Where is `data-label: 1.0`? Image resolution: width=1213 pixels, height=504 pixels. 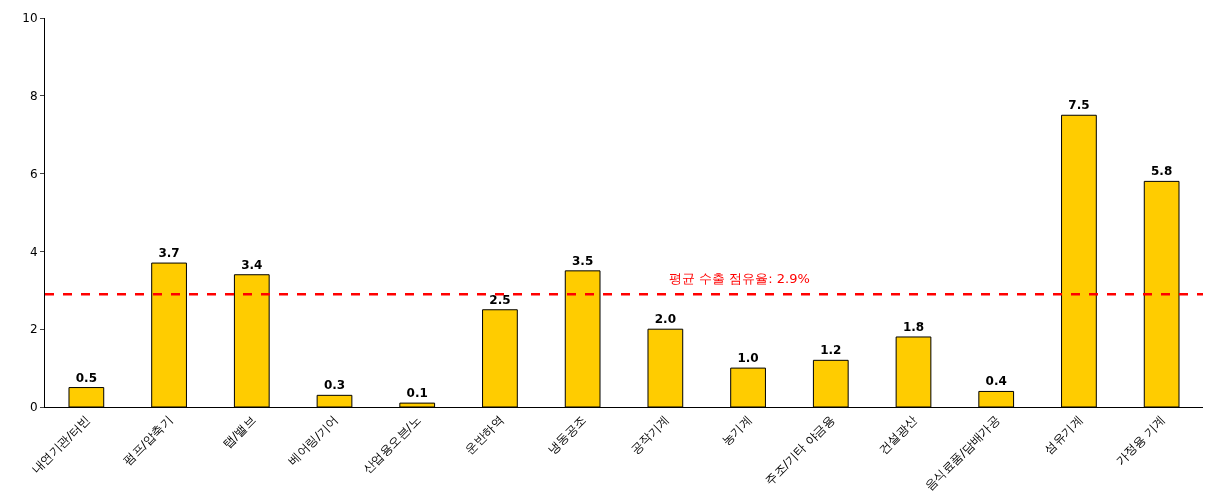 data-label: 1.0 is located at coordinates (748, 358).